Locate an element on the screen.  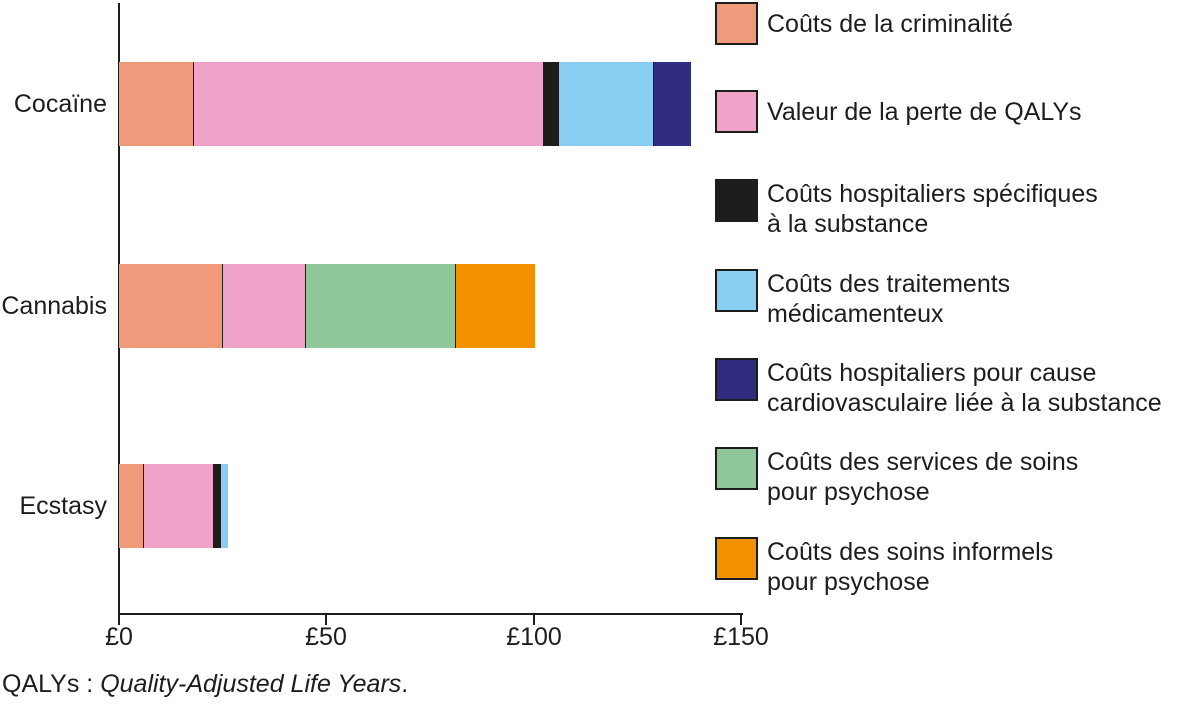
legend-swatch-hosp_cardio is located at coordinates (736, 379).